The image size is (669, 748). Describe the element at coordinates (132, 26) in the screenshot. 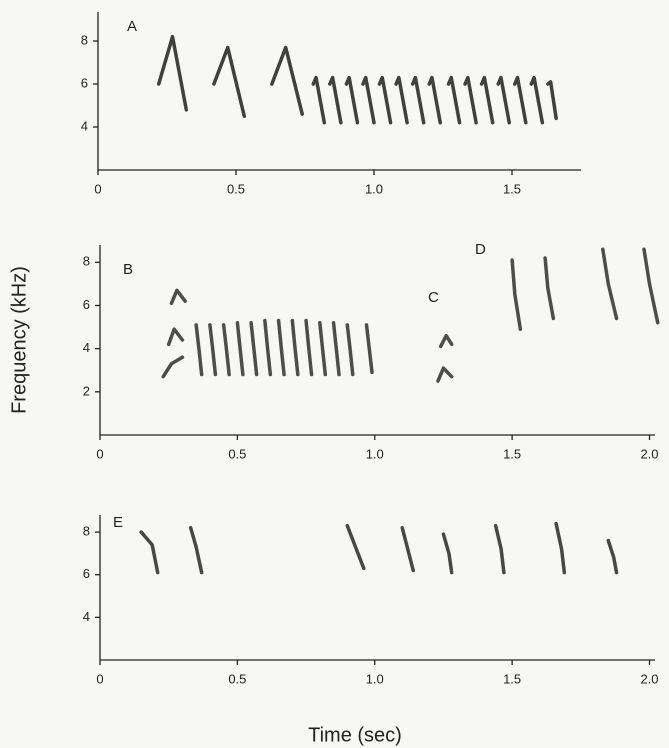

I see `panel-label: A` at that location.